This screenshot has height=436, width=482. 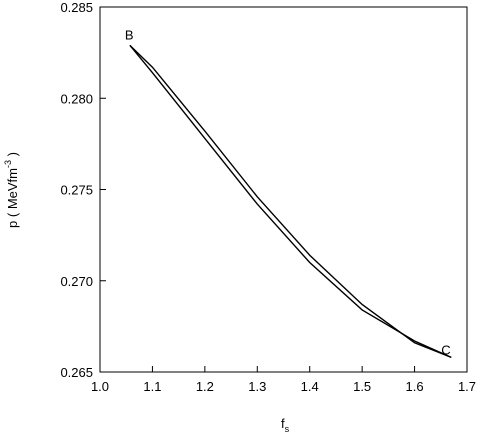 What do you see at coordinates (152, 386) in the screenshot?
I see `x-tick-label: 1.1` at bounding box center [152, 386].